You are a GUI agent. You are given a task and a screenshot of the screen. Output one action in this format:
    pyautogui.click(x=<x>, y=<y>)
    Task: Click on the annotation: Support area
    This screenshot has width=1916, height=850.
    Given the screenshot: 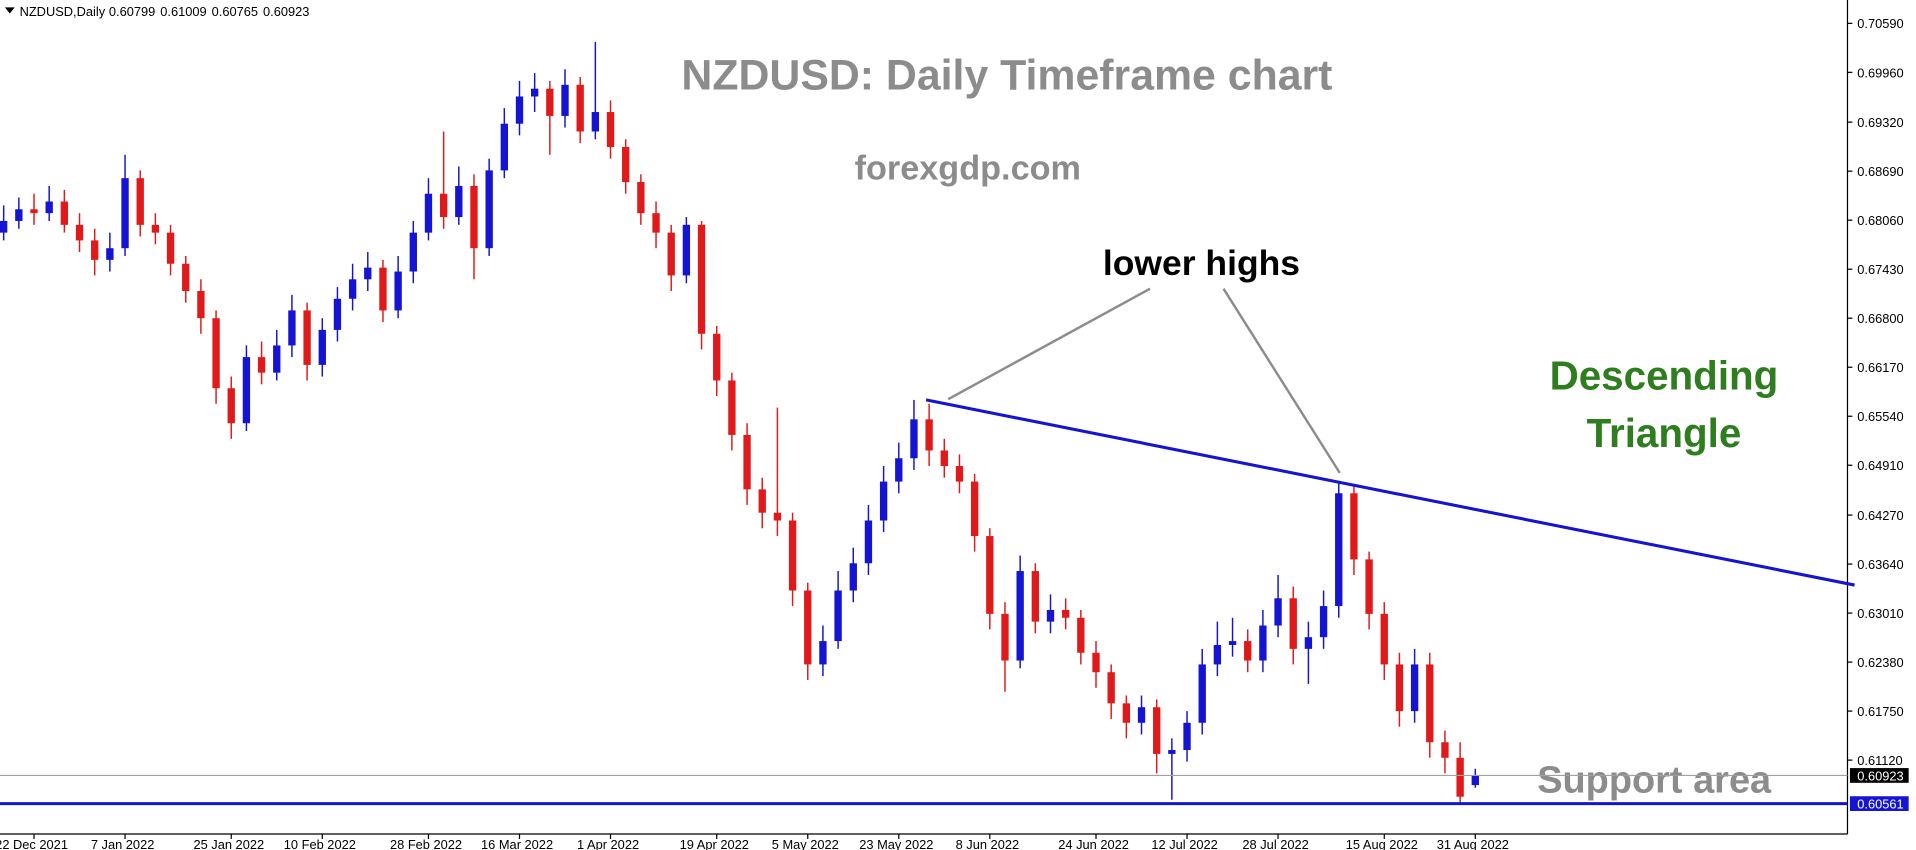 What is the action you would take?
    pyautogui.click(x=1654, y=780)
    